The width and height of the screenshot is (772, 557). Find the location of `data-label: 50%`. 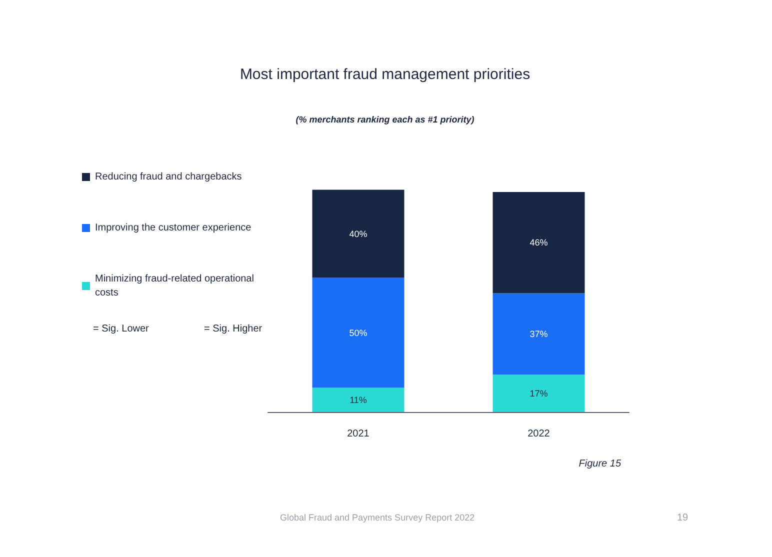

data-label: 50% is located at coordinates (358, 333).